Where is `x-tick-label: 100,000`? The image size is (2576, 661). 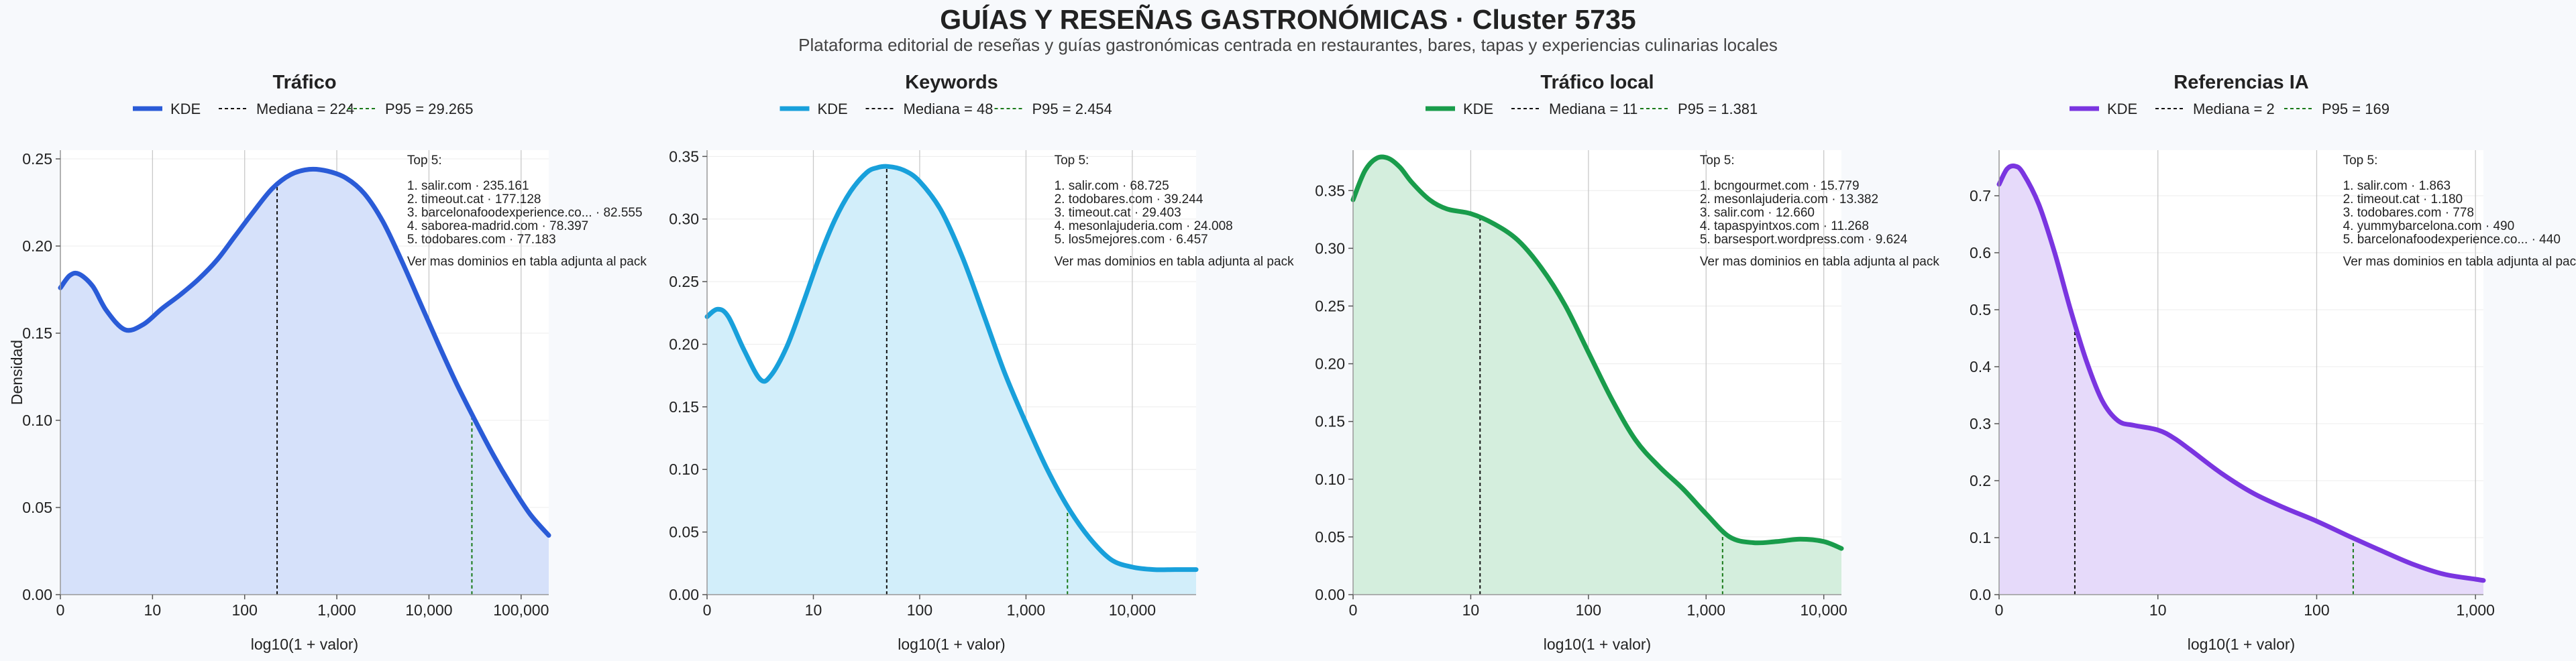 x-tick-label: 100,000 is located at coordinates (521, 610).